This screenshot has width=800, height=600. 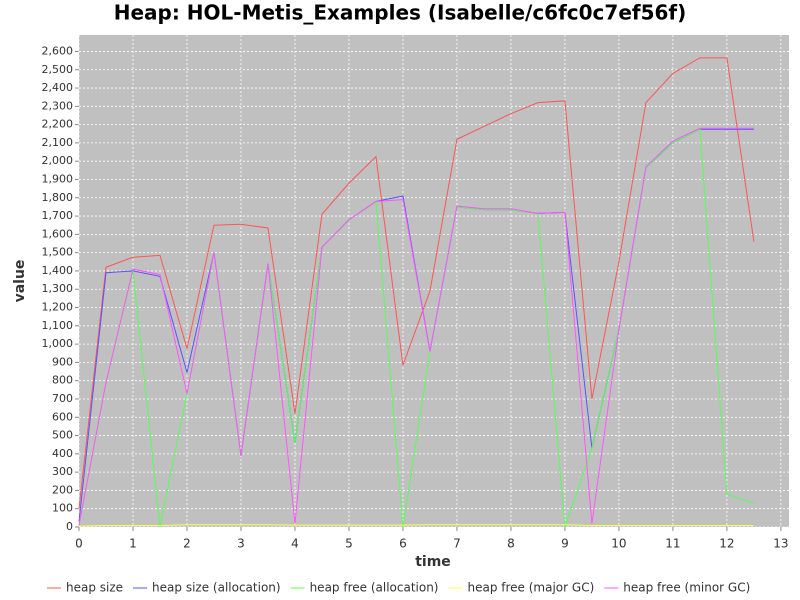 I want to click on y-tick-label: 2,400, so click(x=58, y=87).